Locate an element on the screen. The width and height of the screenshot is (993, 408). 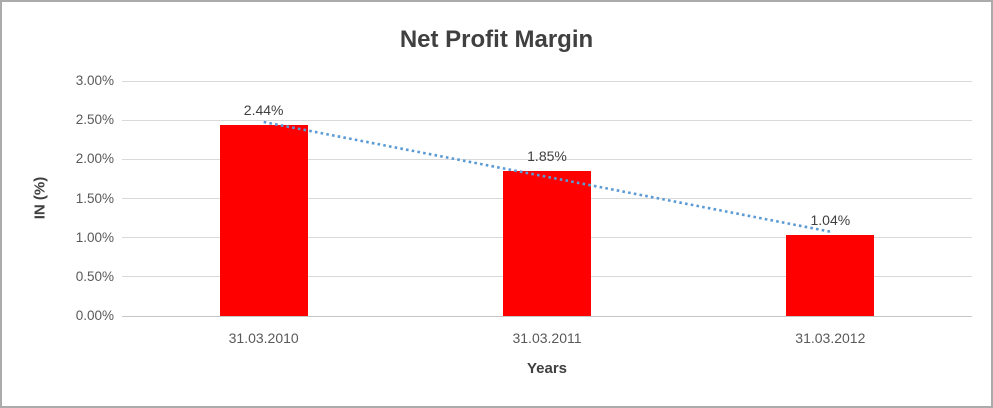
y-tick-label: 1.50% is located at coordinates (94, 198).